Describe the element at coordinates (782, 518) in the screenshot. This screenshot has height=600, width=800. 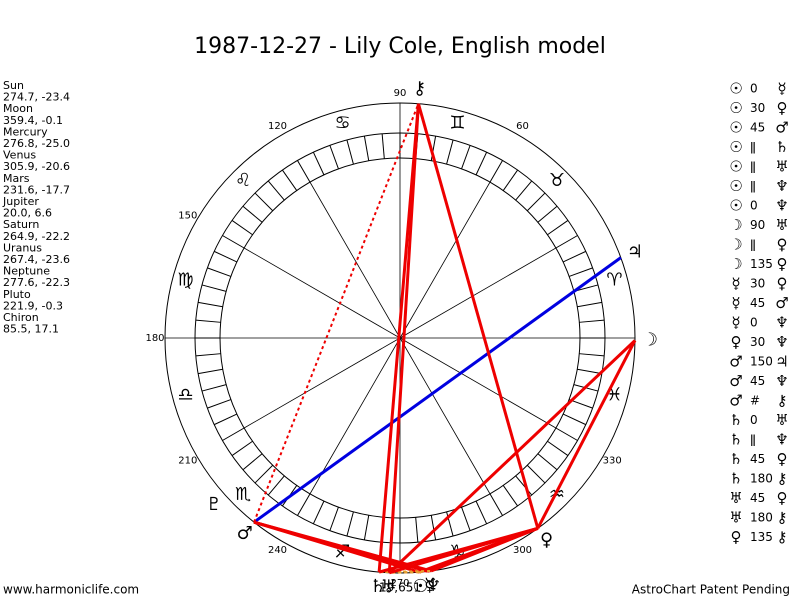
I see `aspect-planet-2: ⚷` at that location.